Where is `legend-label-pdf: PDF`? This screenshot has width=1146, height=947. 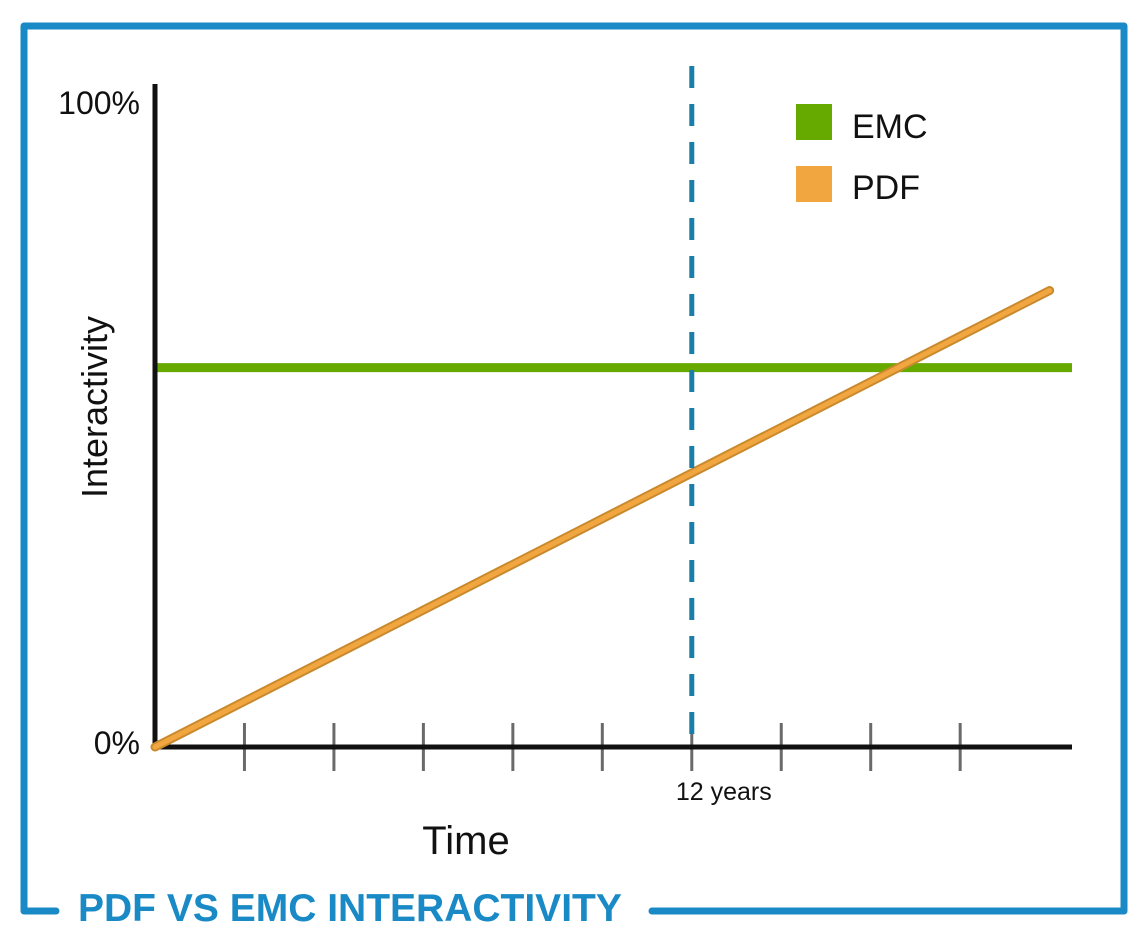 legend-label-pdf: PDF is located at coordinates (886, 188).